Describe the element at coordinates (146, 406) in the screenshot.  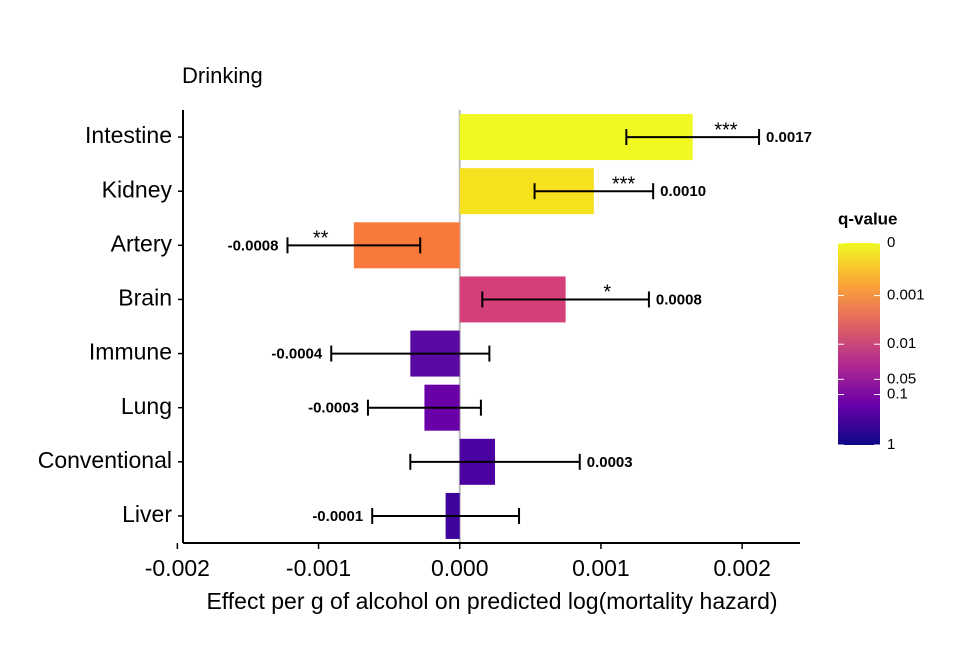
I see `y-tick-label: Lung` at that location.